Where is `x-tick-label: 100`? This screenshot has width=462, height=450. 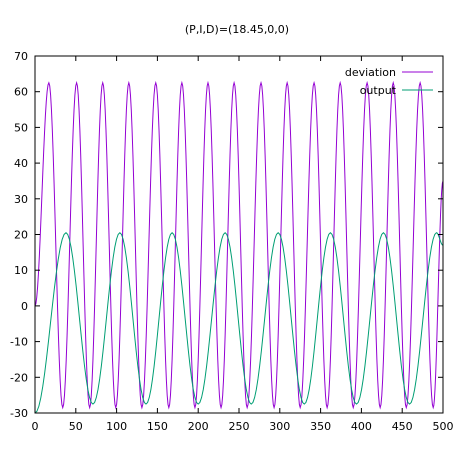 x-tick-label: 100 is located at coordinates (116, 426).